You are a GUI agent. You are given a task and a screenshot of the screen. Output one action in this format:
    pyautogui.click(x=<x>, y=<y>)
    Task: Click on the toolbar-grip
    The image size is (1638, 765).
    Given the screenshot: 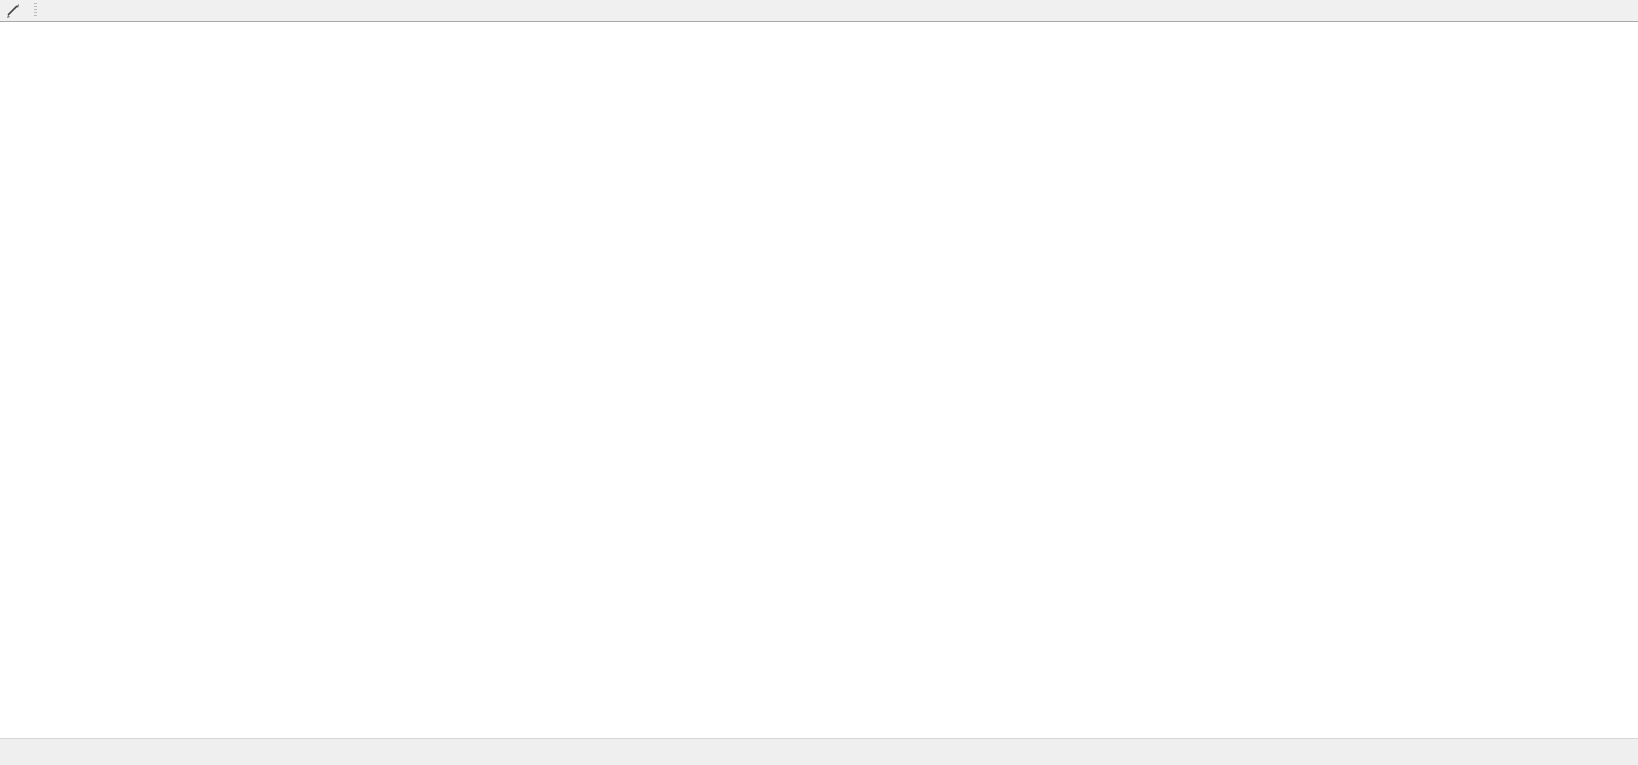 What is the action you would take?
    pyautogui.click(x=35, y=10)
    